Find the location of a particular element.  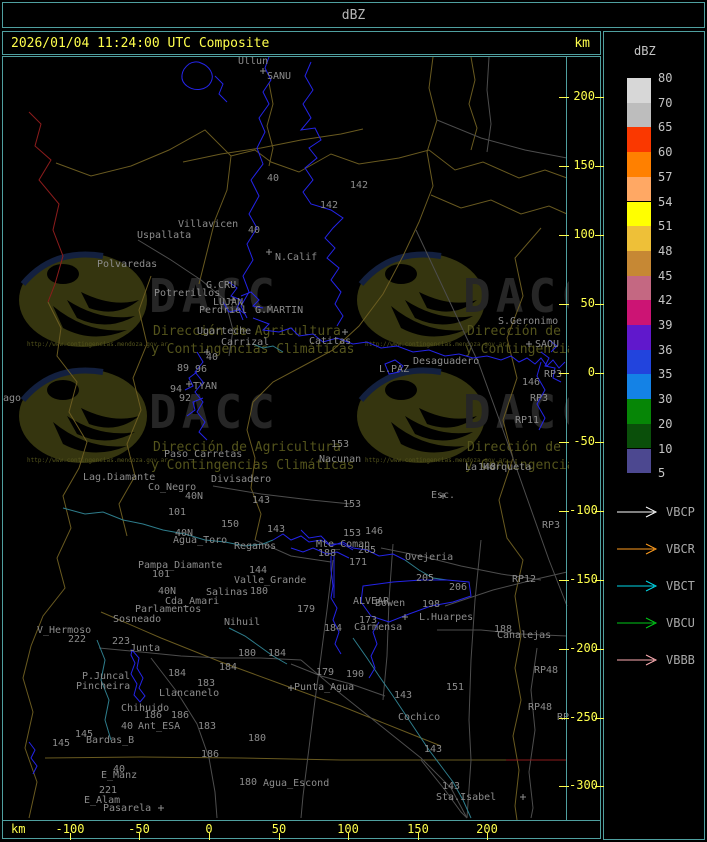

map-place-label: Perdriel is located at coordinates (223, 310).